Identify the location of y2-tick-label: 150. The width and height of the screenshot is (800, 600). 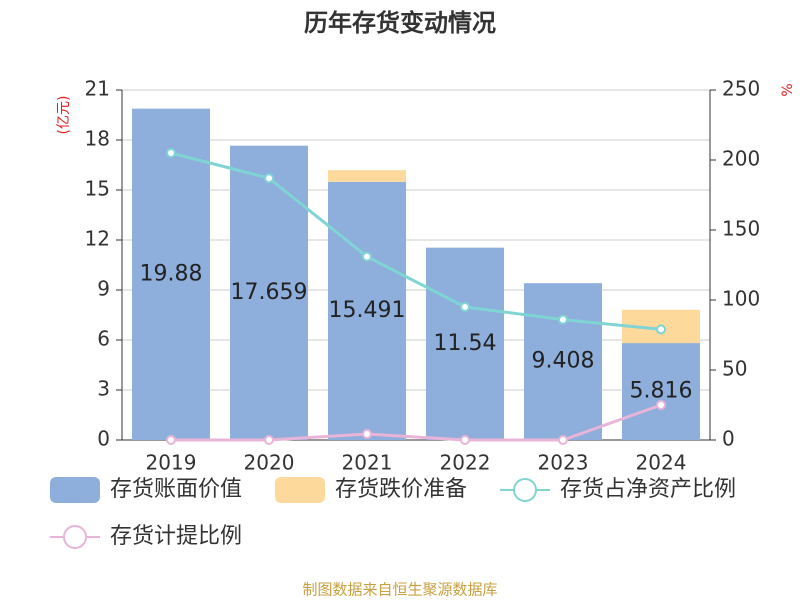
(741, 229).